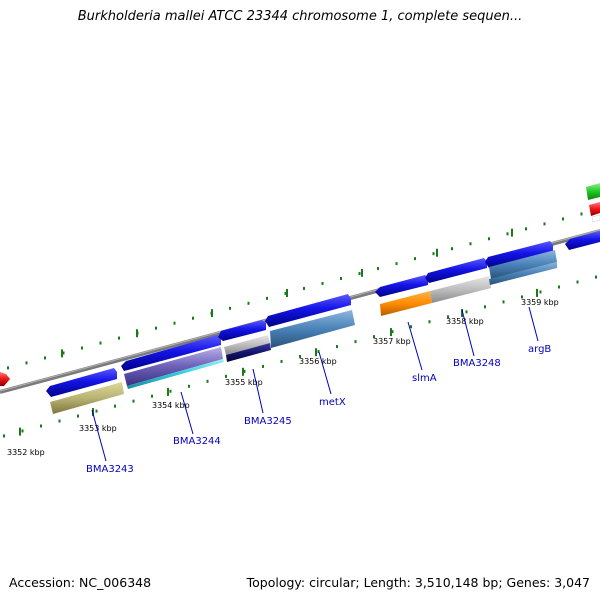  What do you see at coordinates (539, 349) in the screenshot?
I see `gene-label: argB` at bounding box center [539, 349].